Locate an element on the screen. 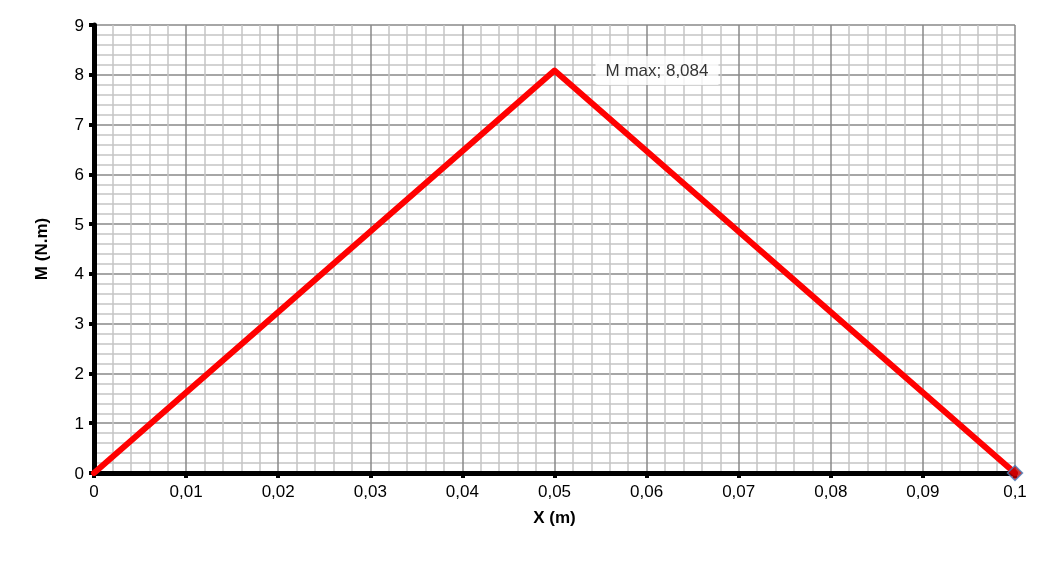  x-tick-label: 0,05 is located at coordinates (554, 491).